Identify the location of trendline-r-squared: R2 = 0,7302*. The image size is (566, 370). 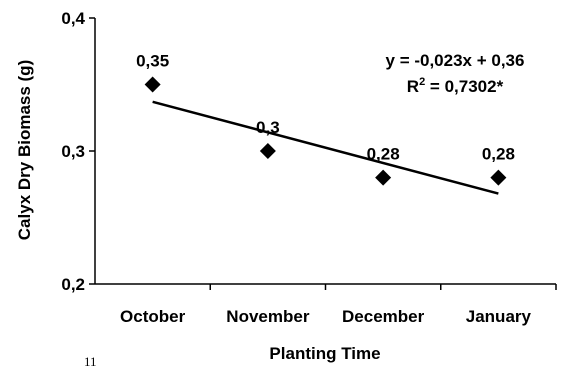
(455, 86).